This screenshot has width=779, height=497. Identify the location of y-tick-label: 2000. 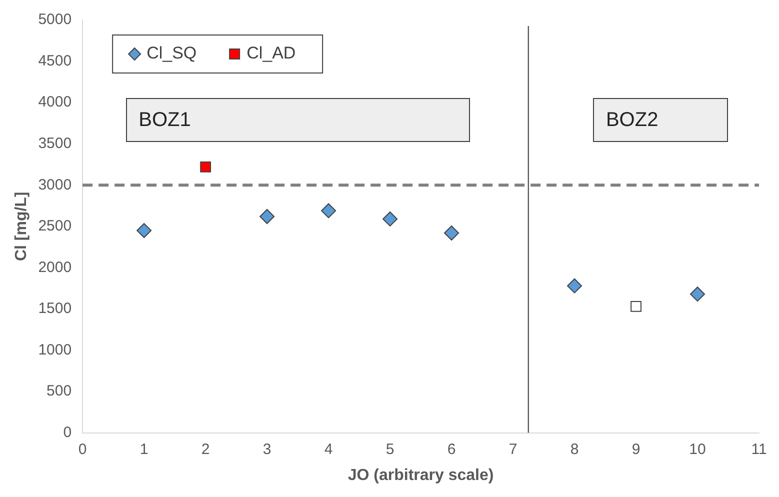
(55, 267).